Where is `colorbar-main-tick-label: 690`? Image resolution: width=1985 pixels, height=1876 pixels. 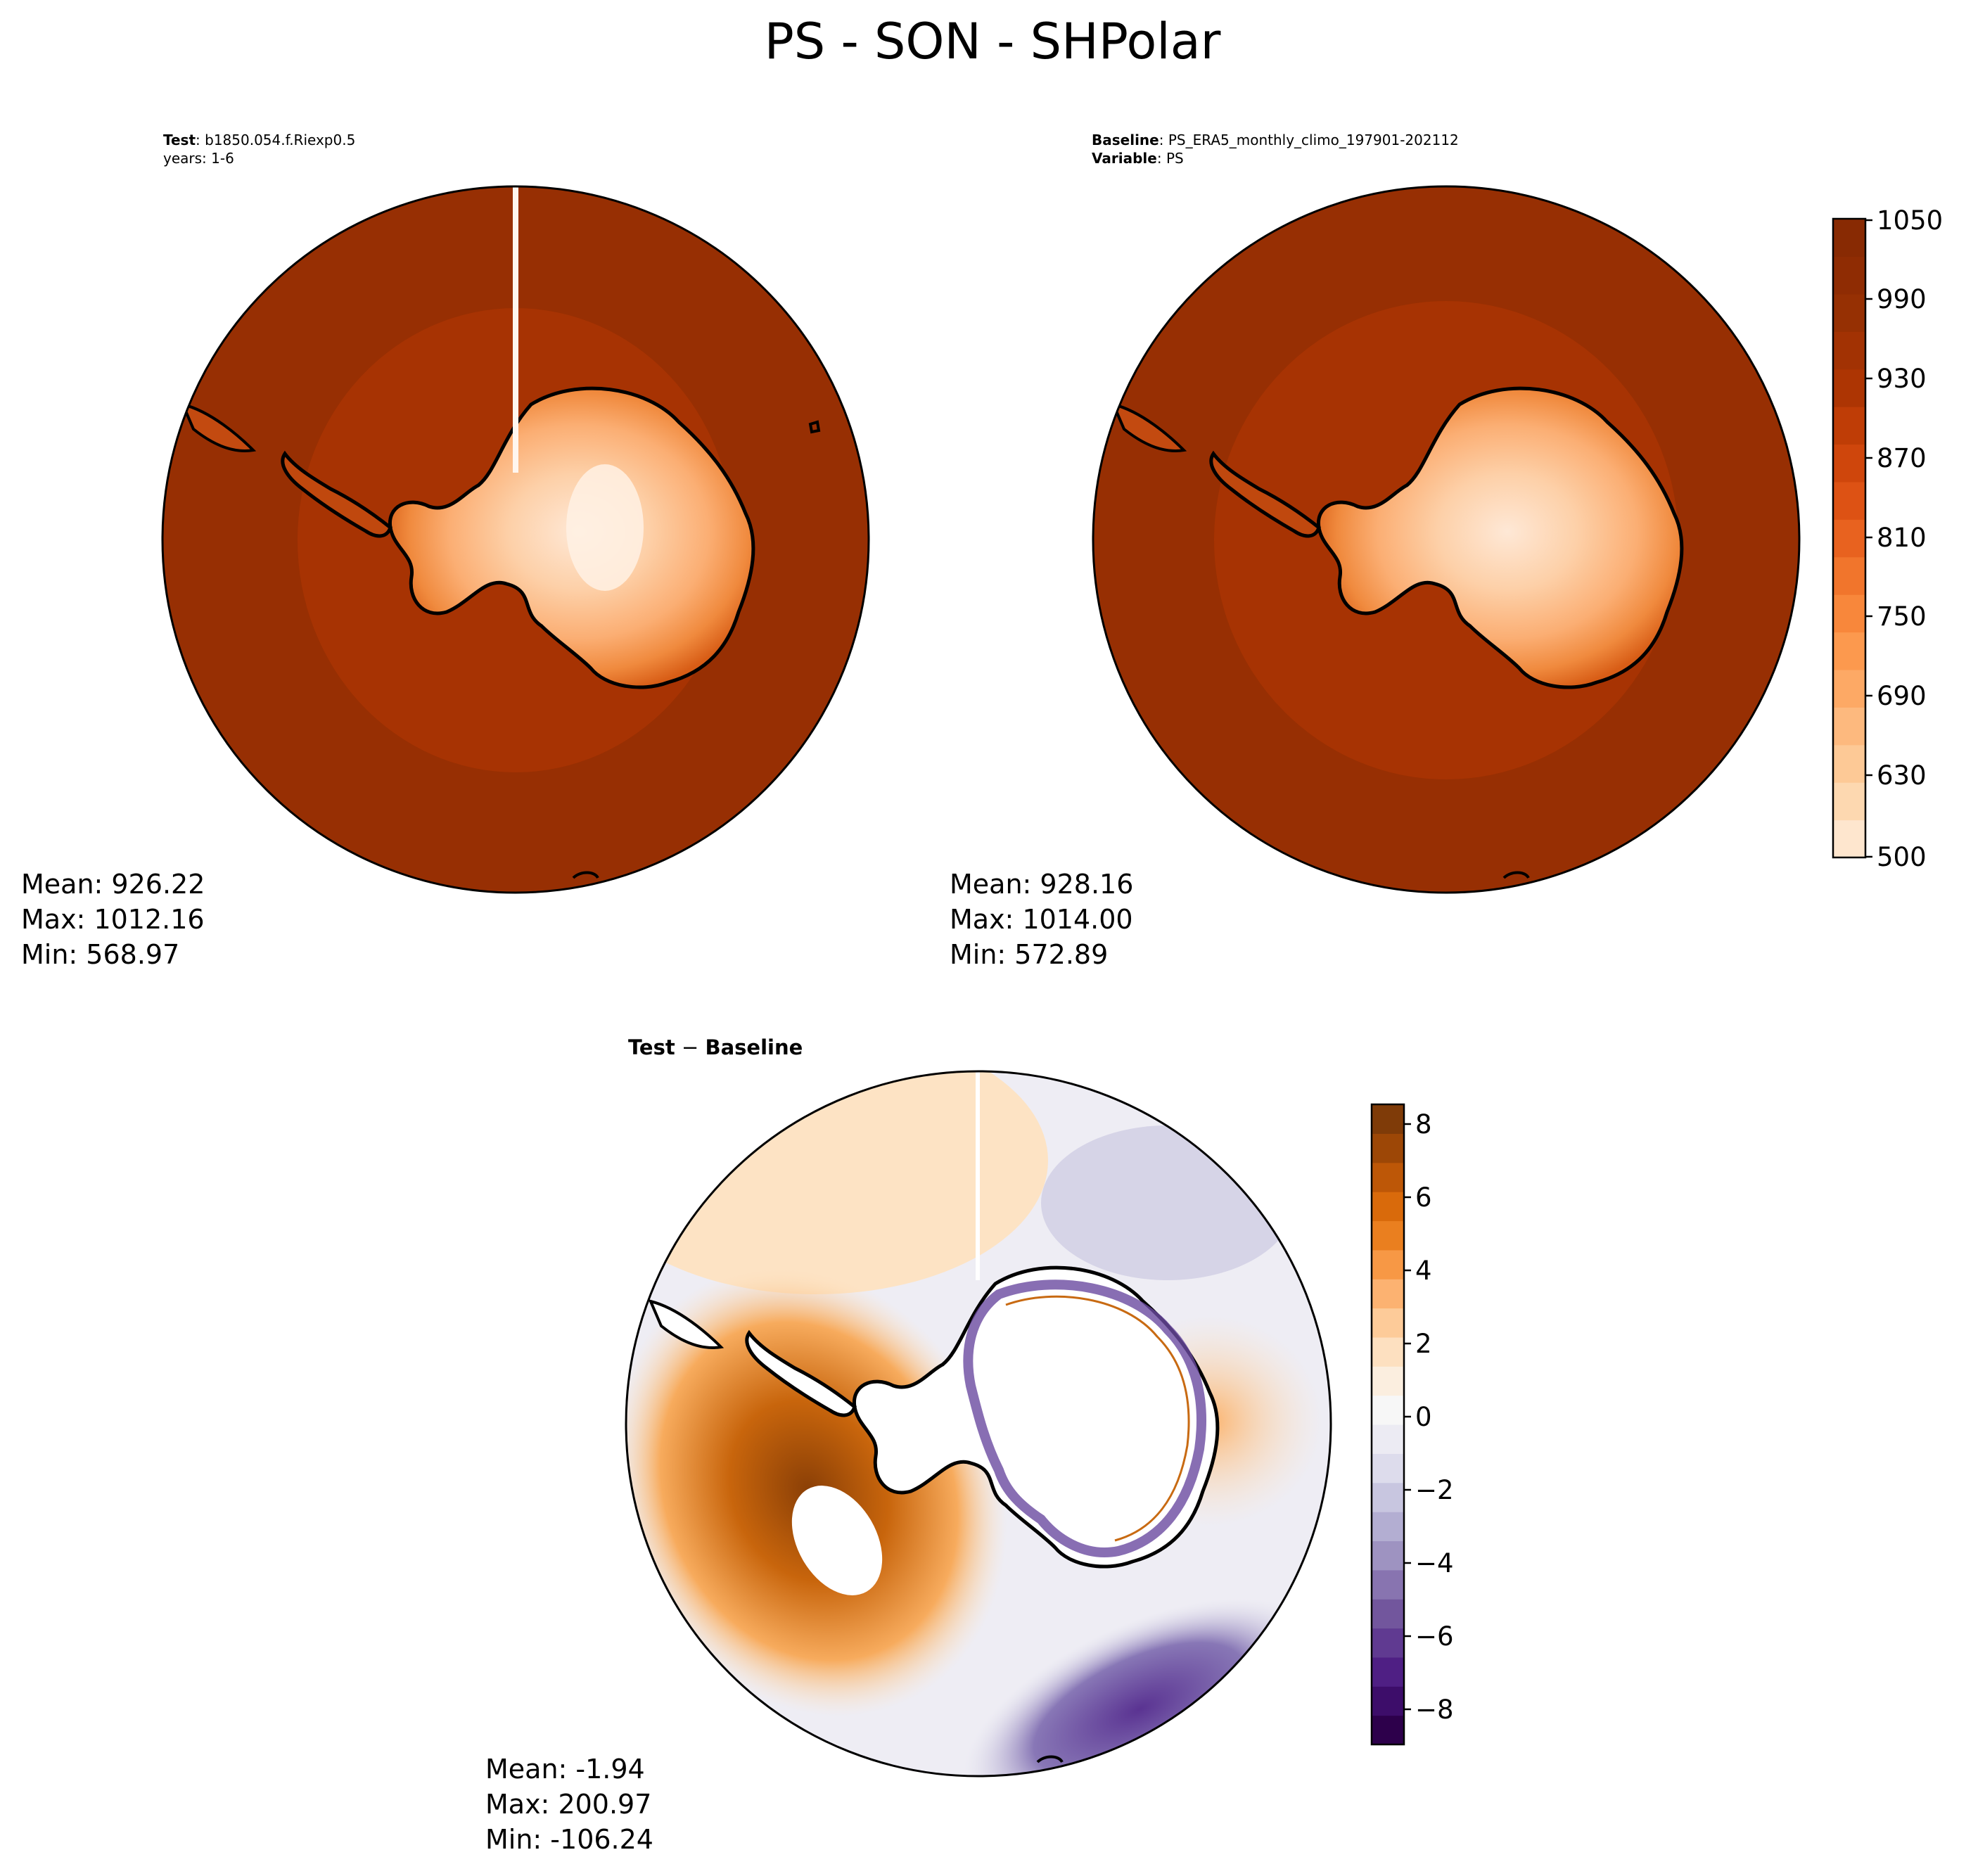 colorbar-main-tick-label: 690 is located at coordinates (1902, 696).